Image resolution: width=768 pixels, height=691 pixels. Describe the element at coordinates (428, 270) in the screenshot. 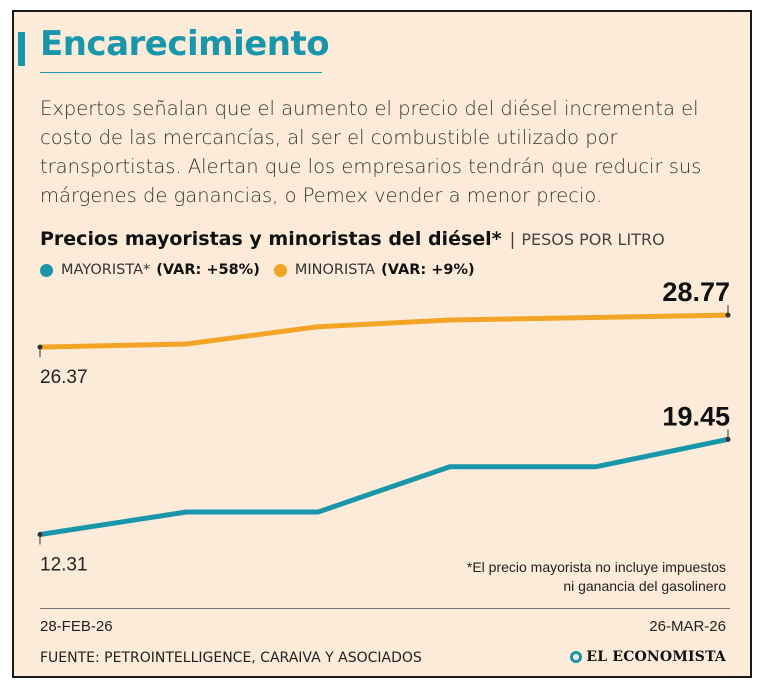

I see `legend-var-minorista: (VAR: +9%)` at that location.